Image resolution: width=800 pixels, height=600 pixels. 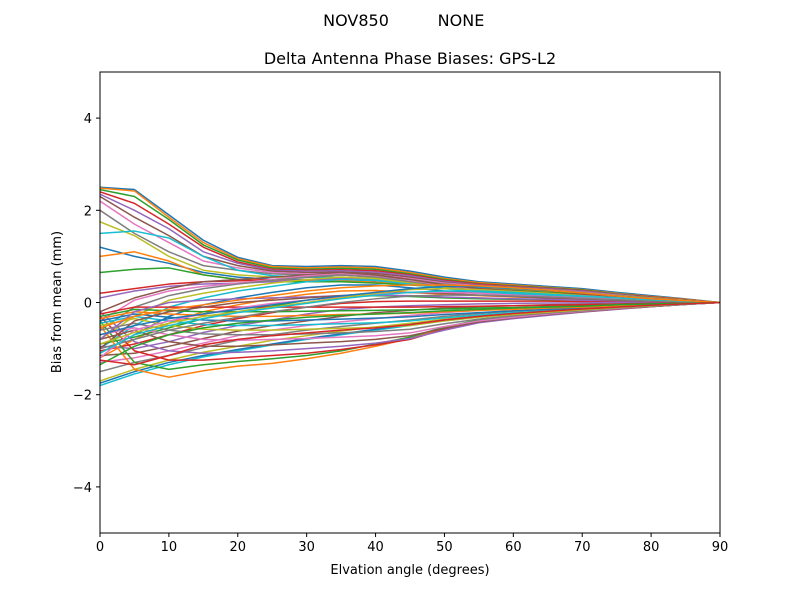 What do you see at coordinates (582, 547) in the screenshot?
I see `x-tick-label: 70` at bounding box center [582, 547].